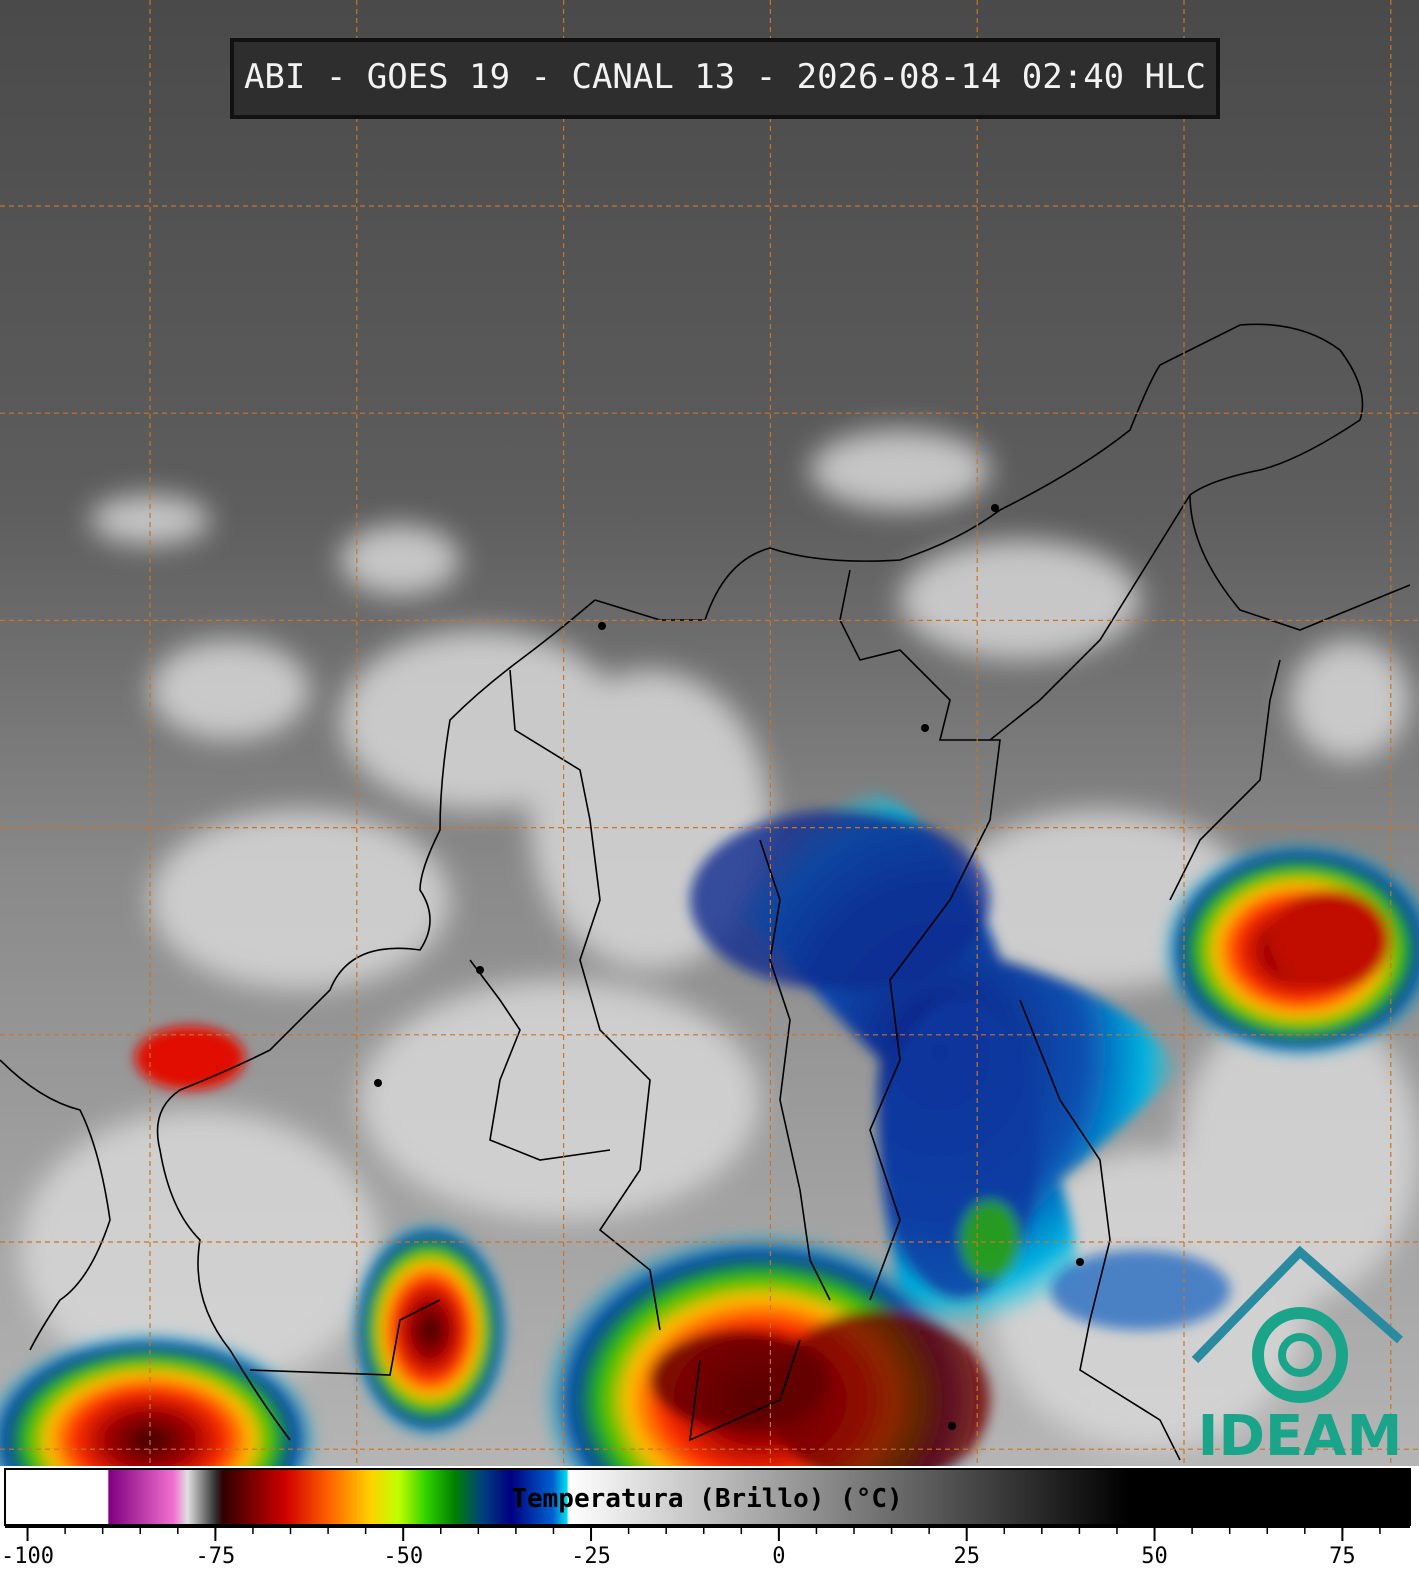 The image size is (1419, 1577). I want to click on tick-label: -25, so click(591, 1556).